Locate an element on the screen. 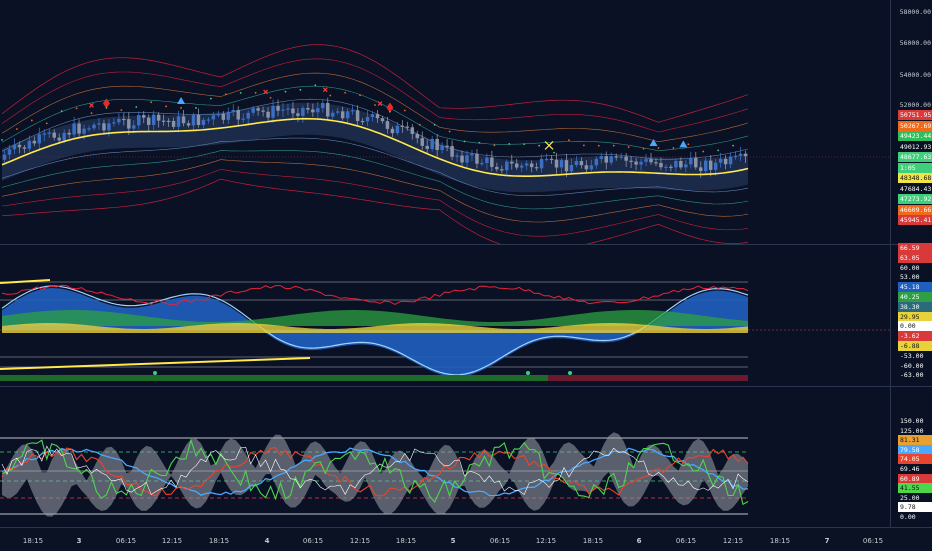 The height and width of the screenshot is (551, 932). axis-value-badge: 1:05 is located at coordinates (915, 167).